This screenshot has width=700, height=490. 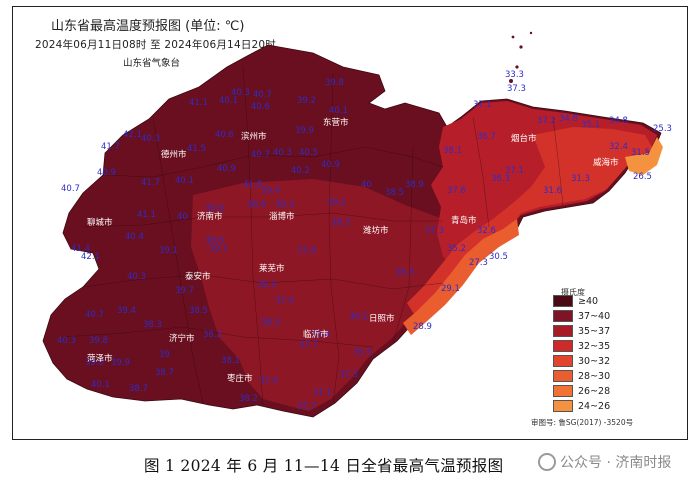 I want to click on temp-label: 35.5, so click(x=362, y=353).